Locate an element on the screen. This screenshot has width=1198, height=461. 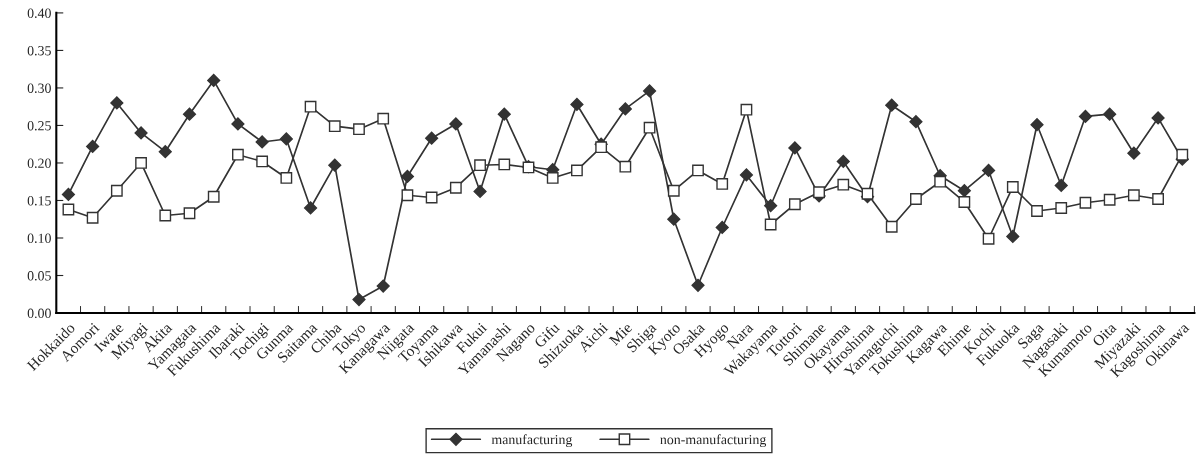
legend-label: non-manufacturing is located at coordinates (713, 441).